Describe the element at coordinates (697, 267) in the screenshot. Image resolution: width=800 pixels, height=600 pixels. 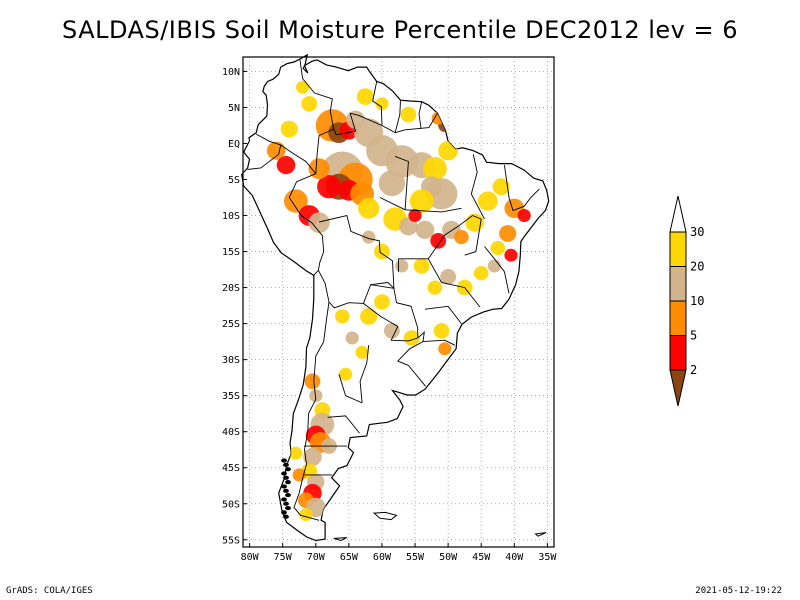
I see `colorbar-label: 20` at that location.